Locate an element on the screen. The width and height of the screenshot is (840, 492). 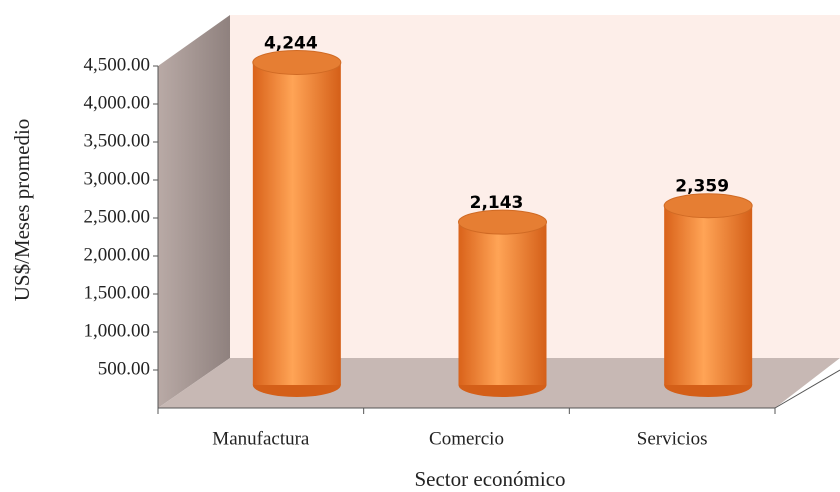
y-tick-label: 1,000.00 is located at coordinates (117, 330).